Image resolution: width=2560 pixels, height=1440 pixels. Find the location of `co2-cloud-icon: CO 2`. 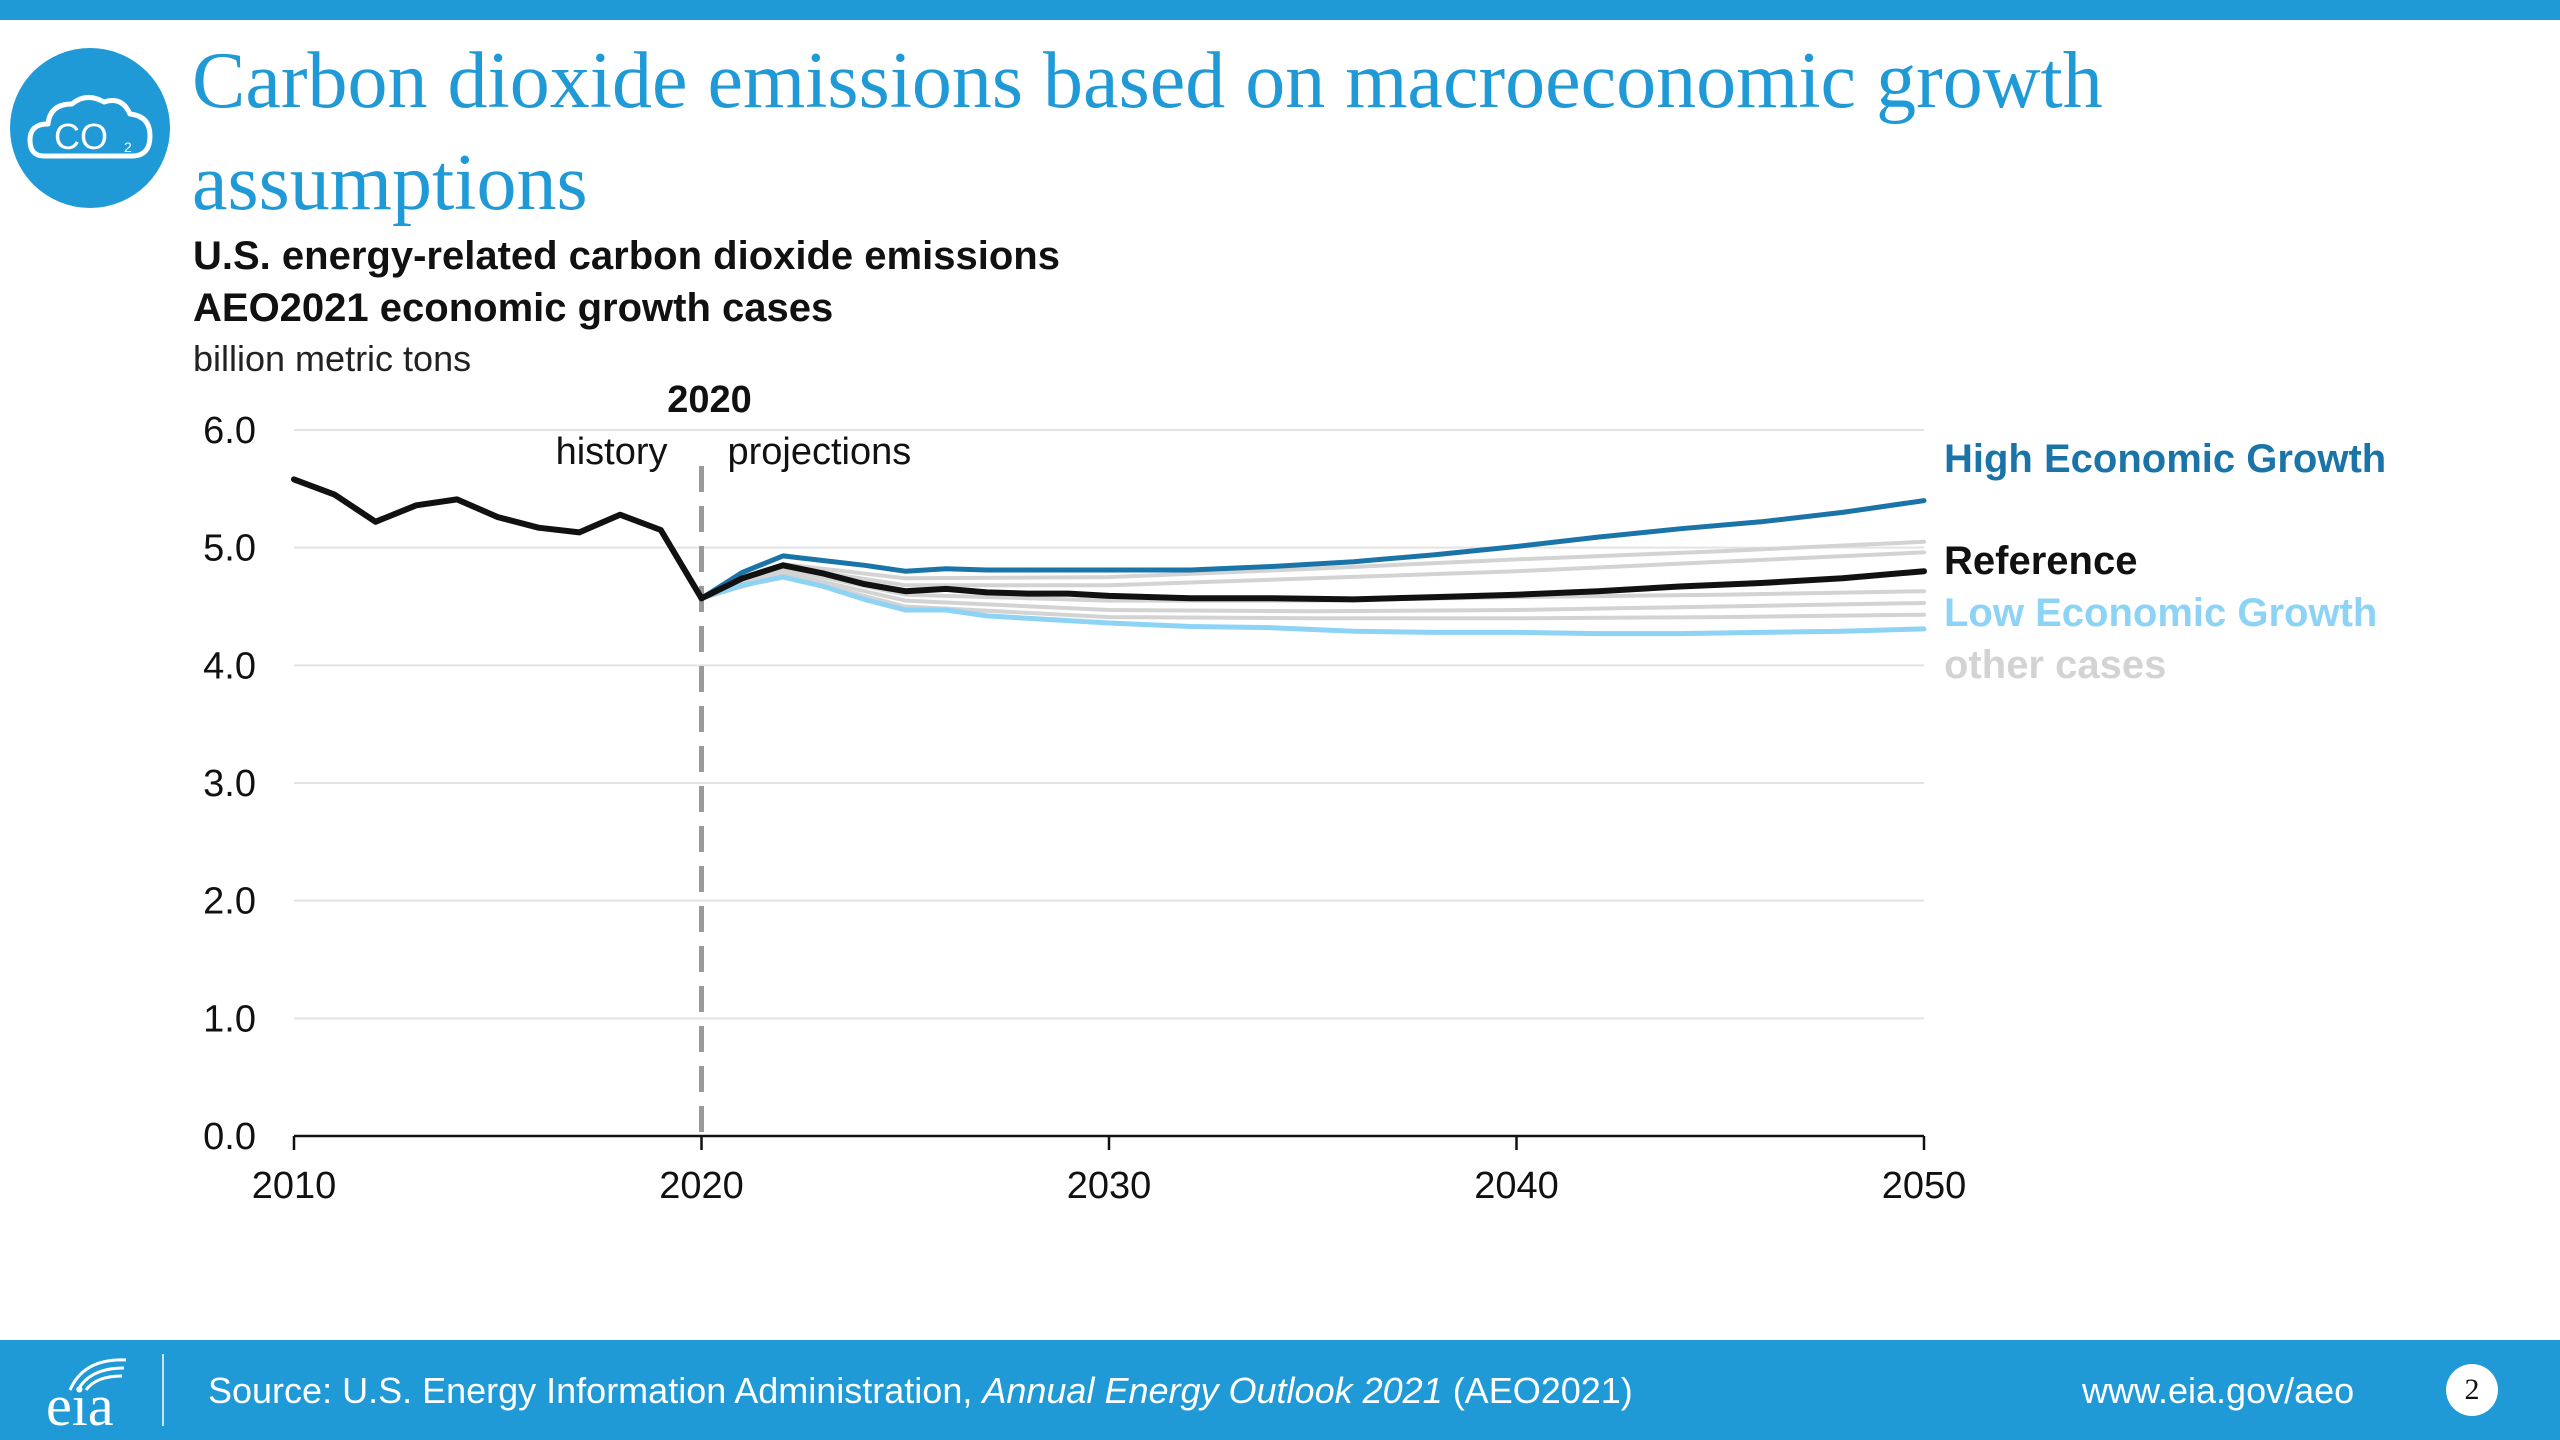

co2-cloud-icon: CO 2 is located at coordinates (90, 128).